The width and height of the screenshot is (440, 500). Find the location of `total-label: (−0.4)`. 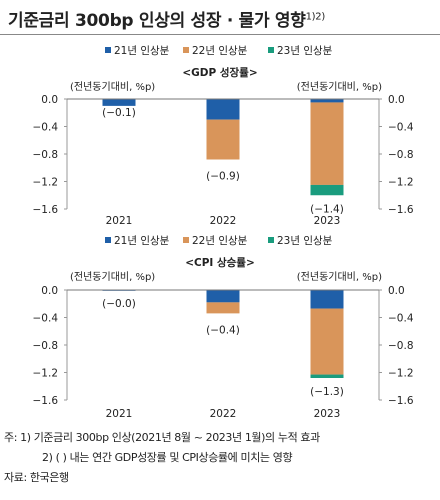

total-label: (−0.4) is located at coordinates (223, 330).